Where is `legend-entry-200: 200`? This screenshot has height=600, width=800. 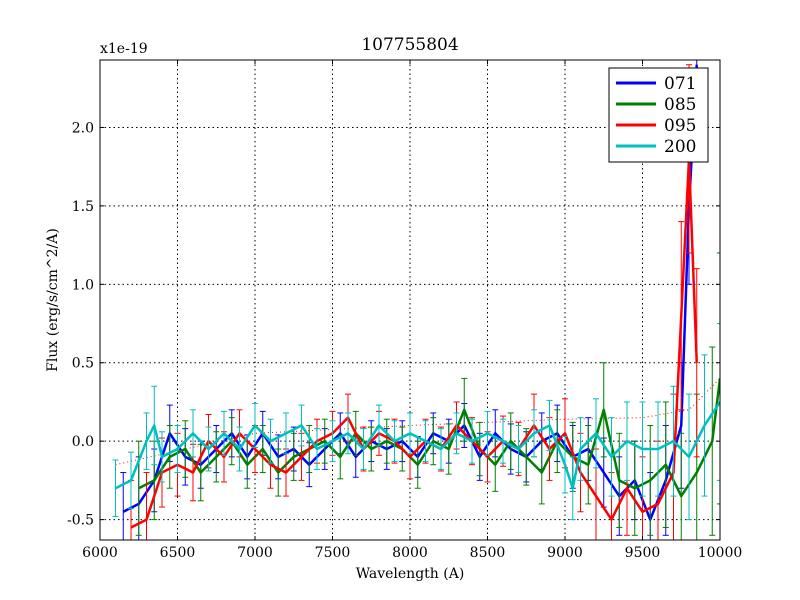
legend-entry-200: 200 is located at coordinates (656, 147).